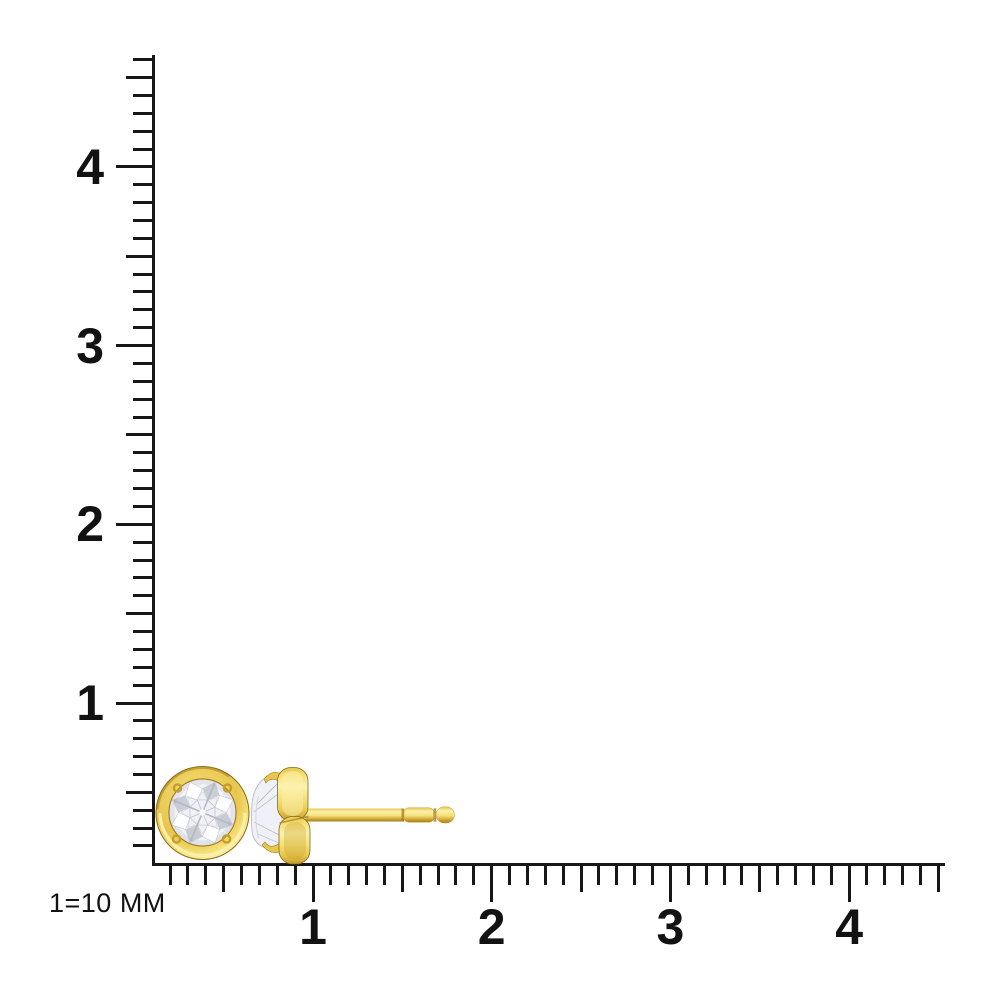 Image resolution: width=1000 pixels, height=1000 pixels. What do you see at coordinates (153, 460) in the screenshot?
I see `vertical-axis-line` at bounding box center [153, 460].